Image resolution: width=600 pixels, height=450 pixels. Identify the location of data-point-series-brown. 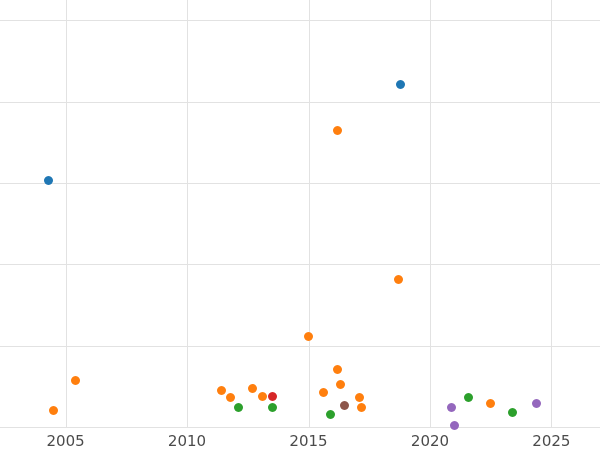
(345, 405).